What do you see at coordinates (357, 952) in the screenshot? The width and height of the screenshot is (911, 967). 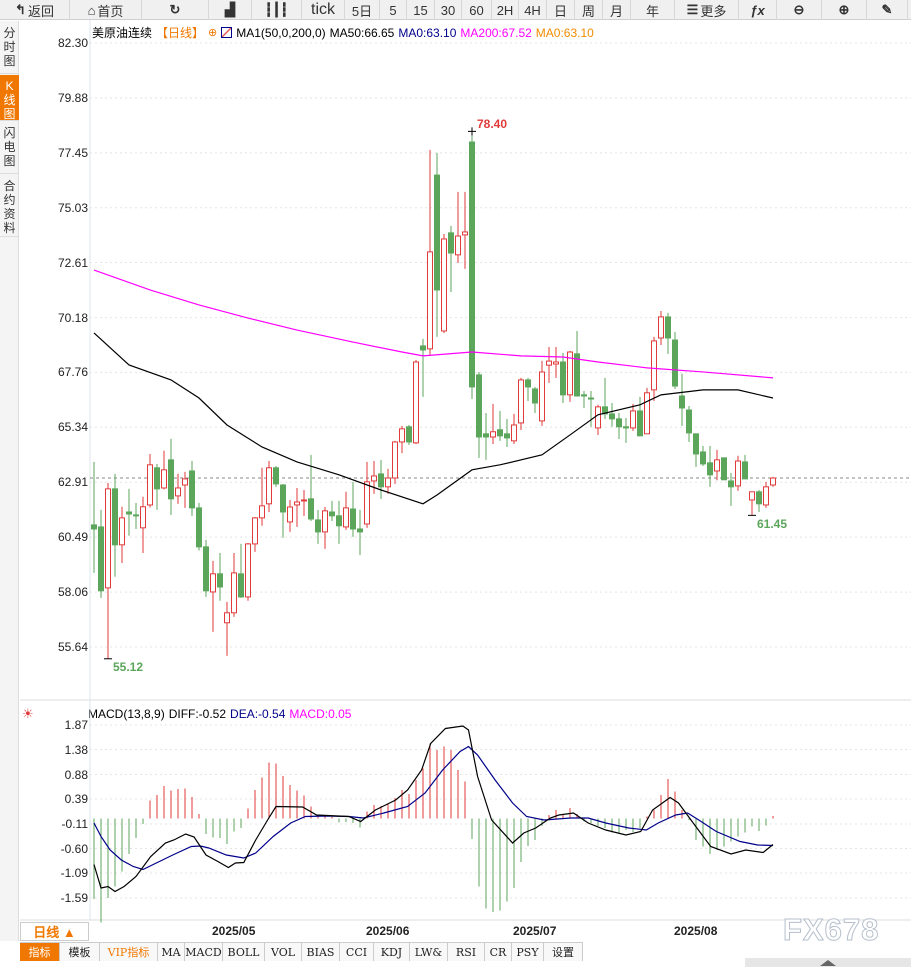 I see `indicator-tab-cci: CCI` at bounding box center [357, 952].